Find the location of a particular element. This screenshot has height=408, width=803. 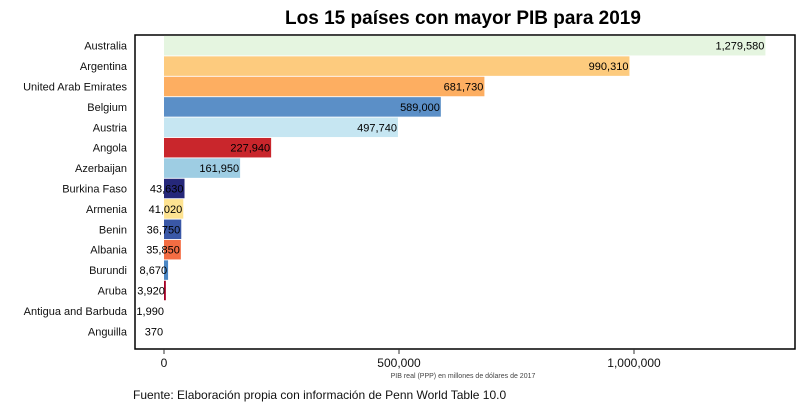

category-label: Angola is located at coordinates (110, 149).